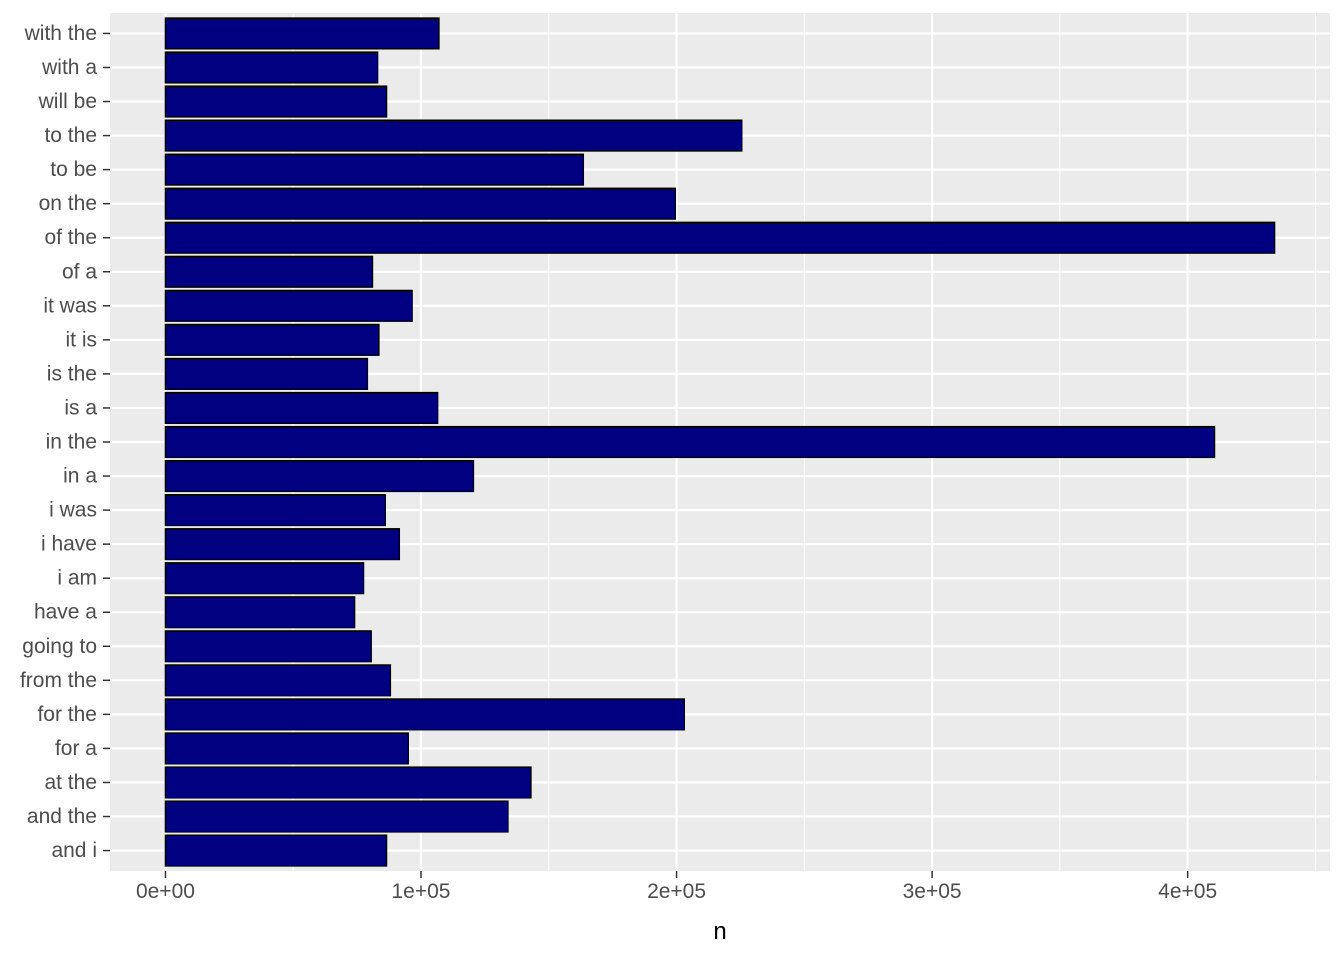 The height and width of the screenshot is (960, 1344). I want to click on bar-to-the, so click(453, 135).